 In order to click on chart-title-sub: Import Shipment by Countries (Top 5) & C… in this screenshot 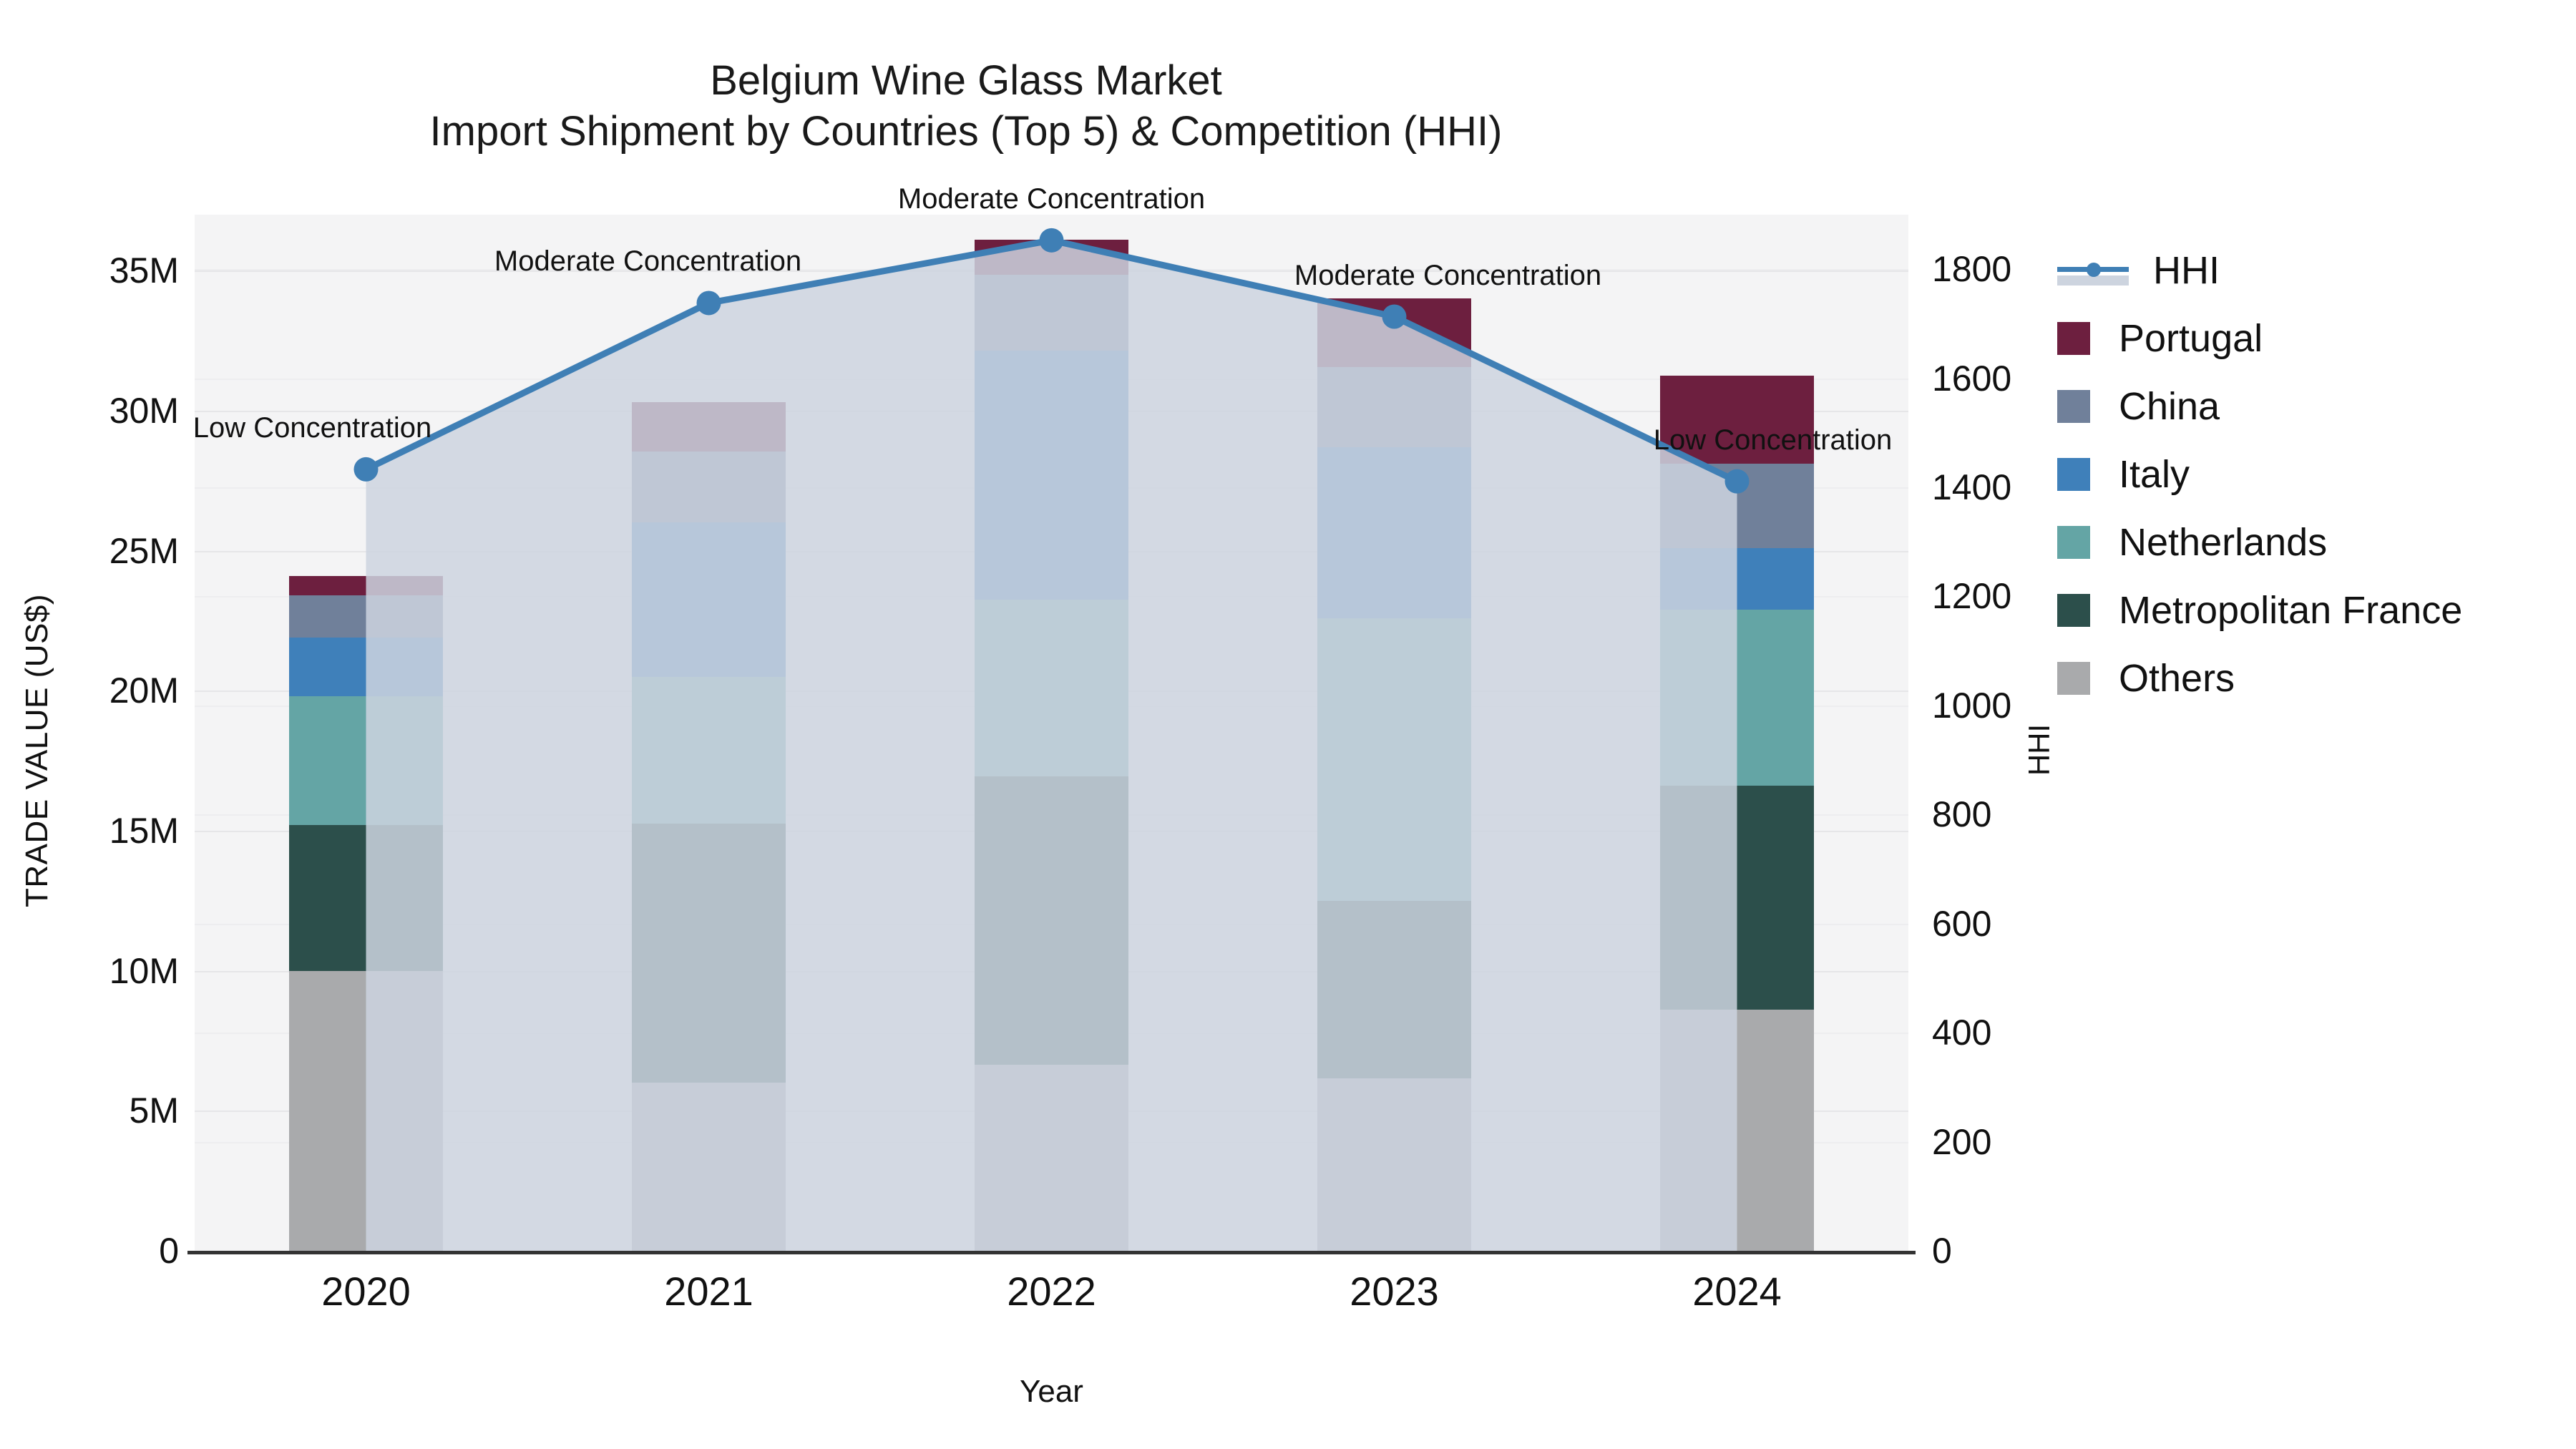, I will do `click(966, 131)`.